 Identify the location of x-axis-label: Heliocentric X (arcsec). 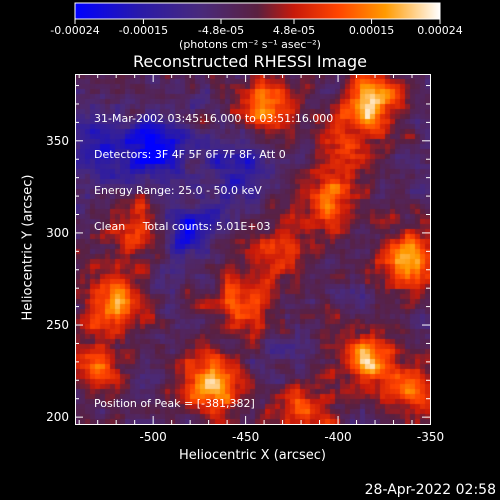
(252, 455).